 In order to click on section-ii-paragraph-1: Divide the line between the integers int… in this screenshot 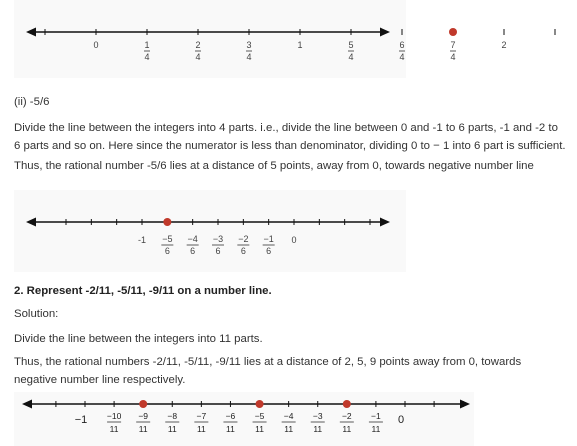, I will do `click(290, 137)`.